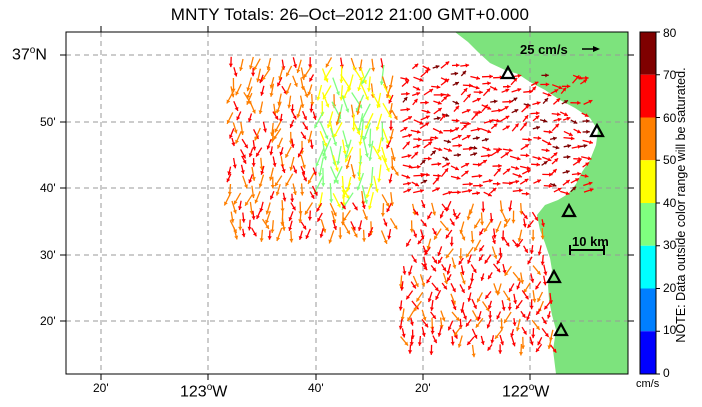 The image size is (702, 407). I want to click on lon-label-20w-right: 20', so click(423, 388).